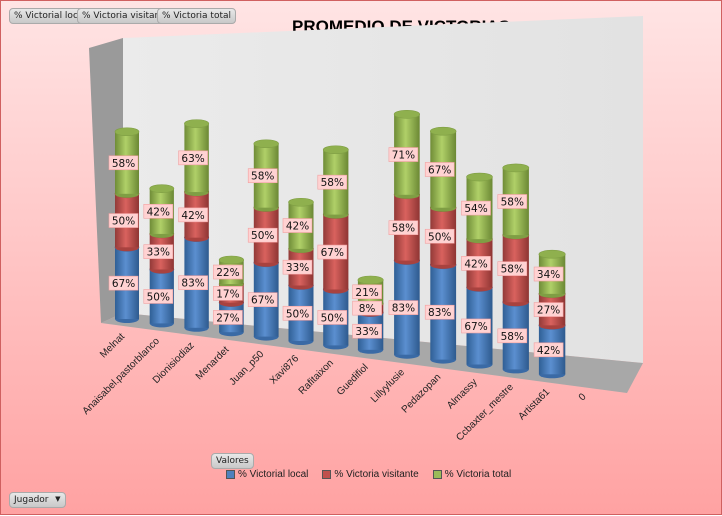  What do you see at coordinates (462, 394) in the screenshot?
I see `x-tick-label: Almassy` at bounding box center [462, 394].